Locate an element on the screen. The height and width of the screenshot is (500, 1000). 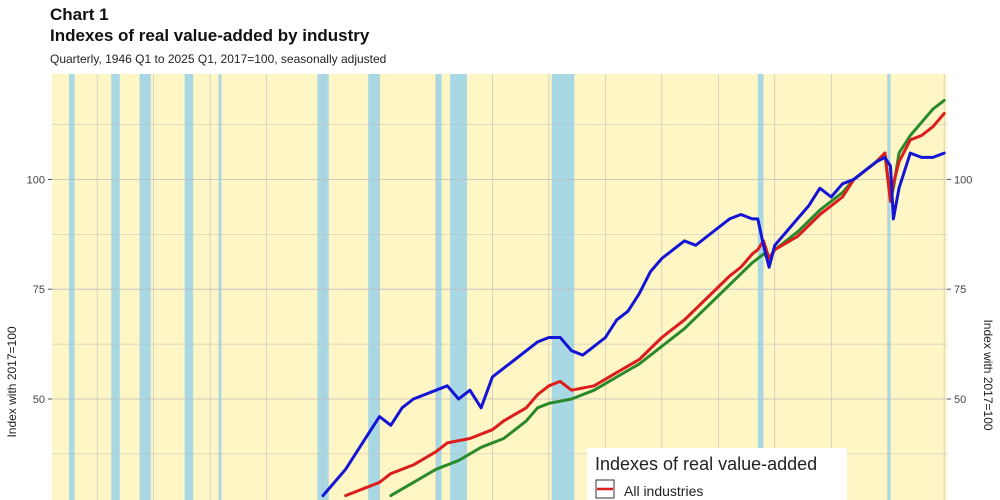
legend-title: Indexes of real value-added is located at coordinates (706, 464).